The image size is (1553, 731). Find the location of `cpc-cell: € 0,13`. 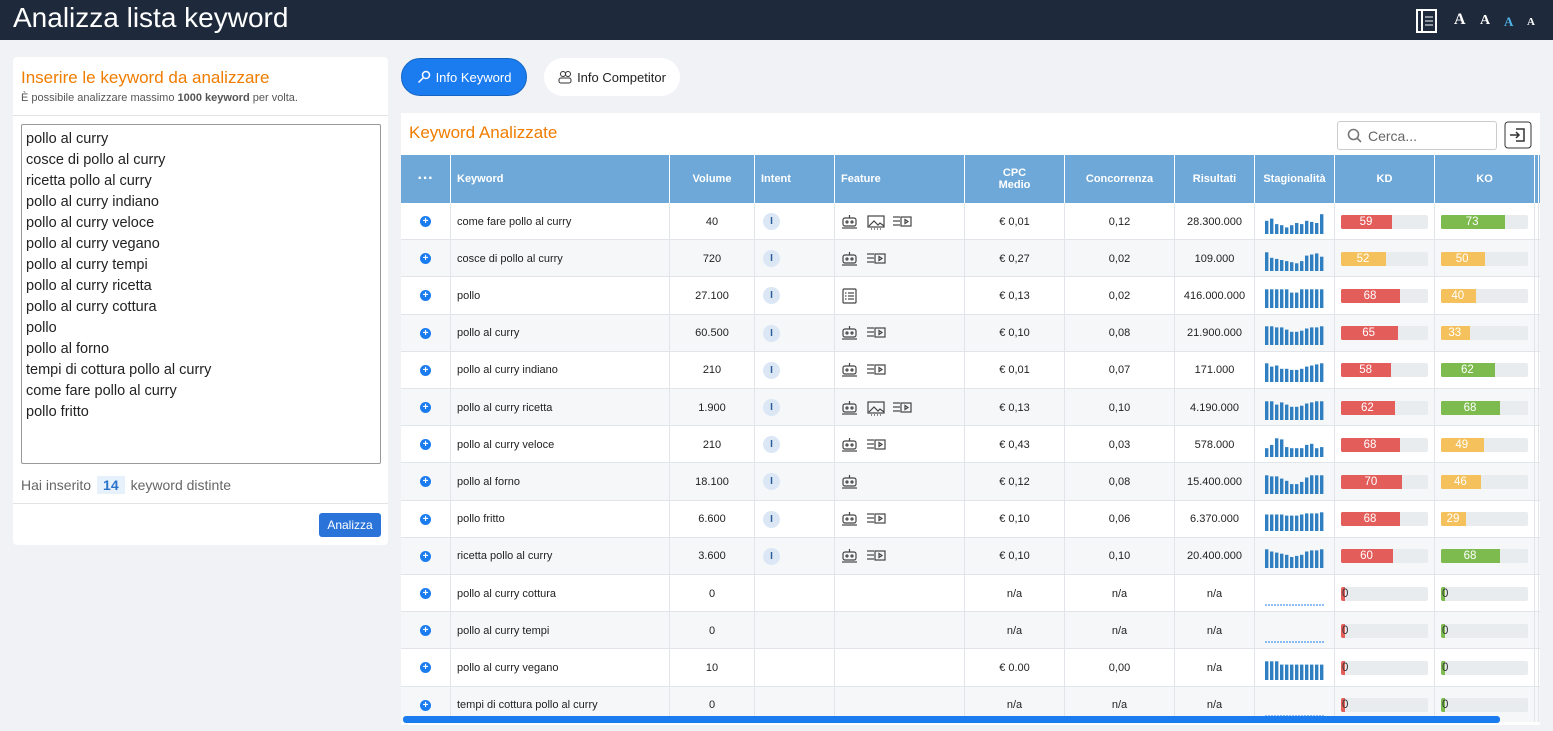

cpc-cell: € 0,13 is located at coordinates (1015, 295).